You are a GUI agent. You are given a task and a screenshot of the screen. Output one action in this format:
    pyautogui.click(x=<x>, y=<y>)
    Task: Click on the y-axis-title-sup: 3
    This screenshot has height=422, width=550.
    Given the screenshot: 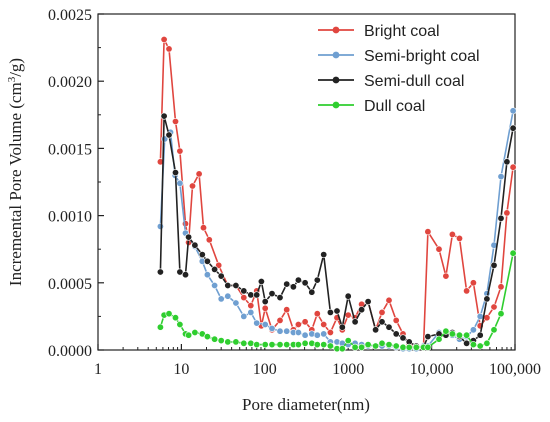 What is the action you would take?
    pyautogui.click(x=12, y=79)
    